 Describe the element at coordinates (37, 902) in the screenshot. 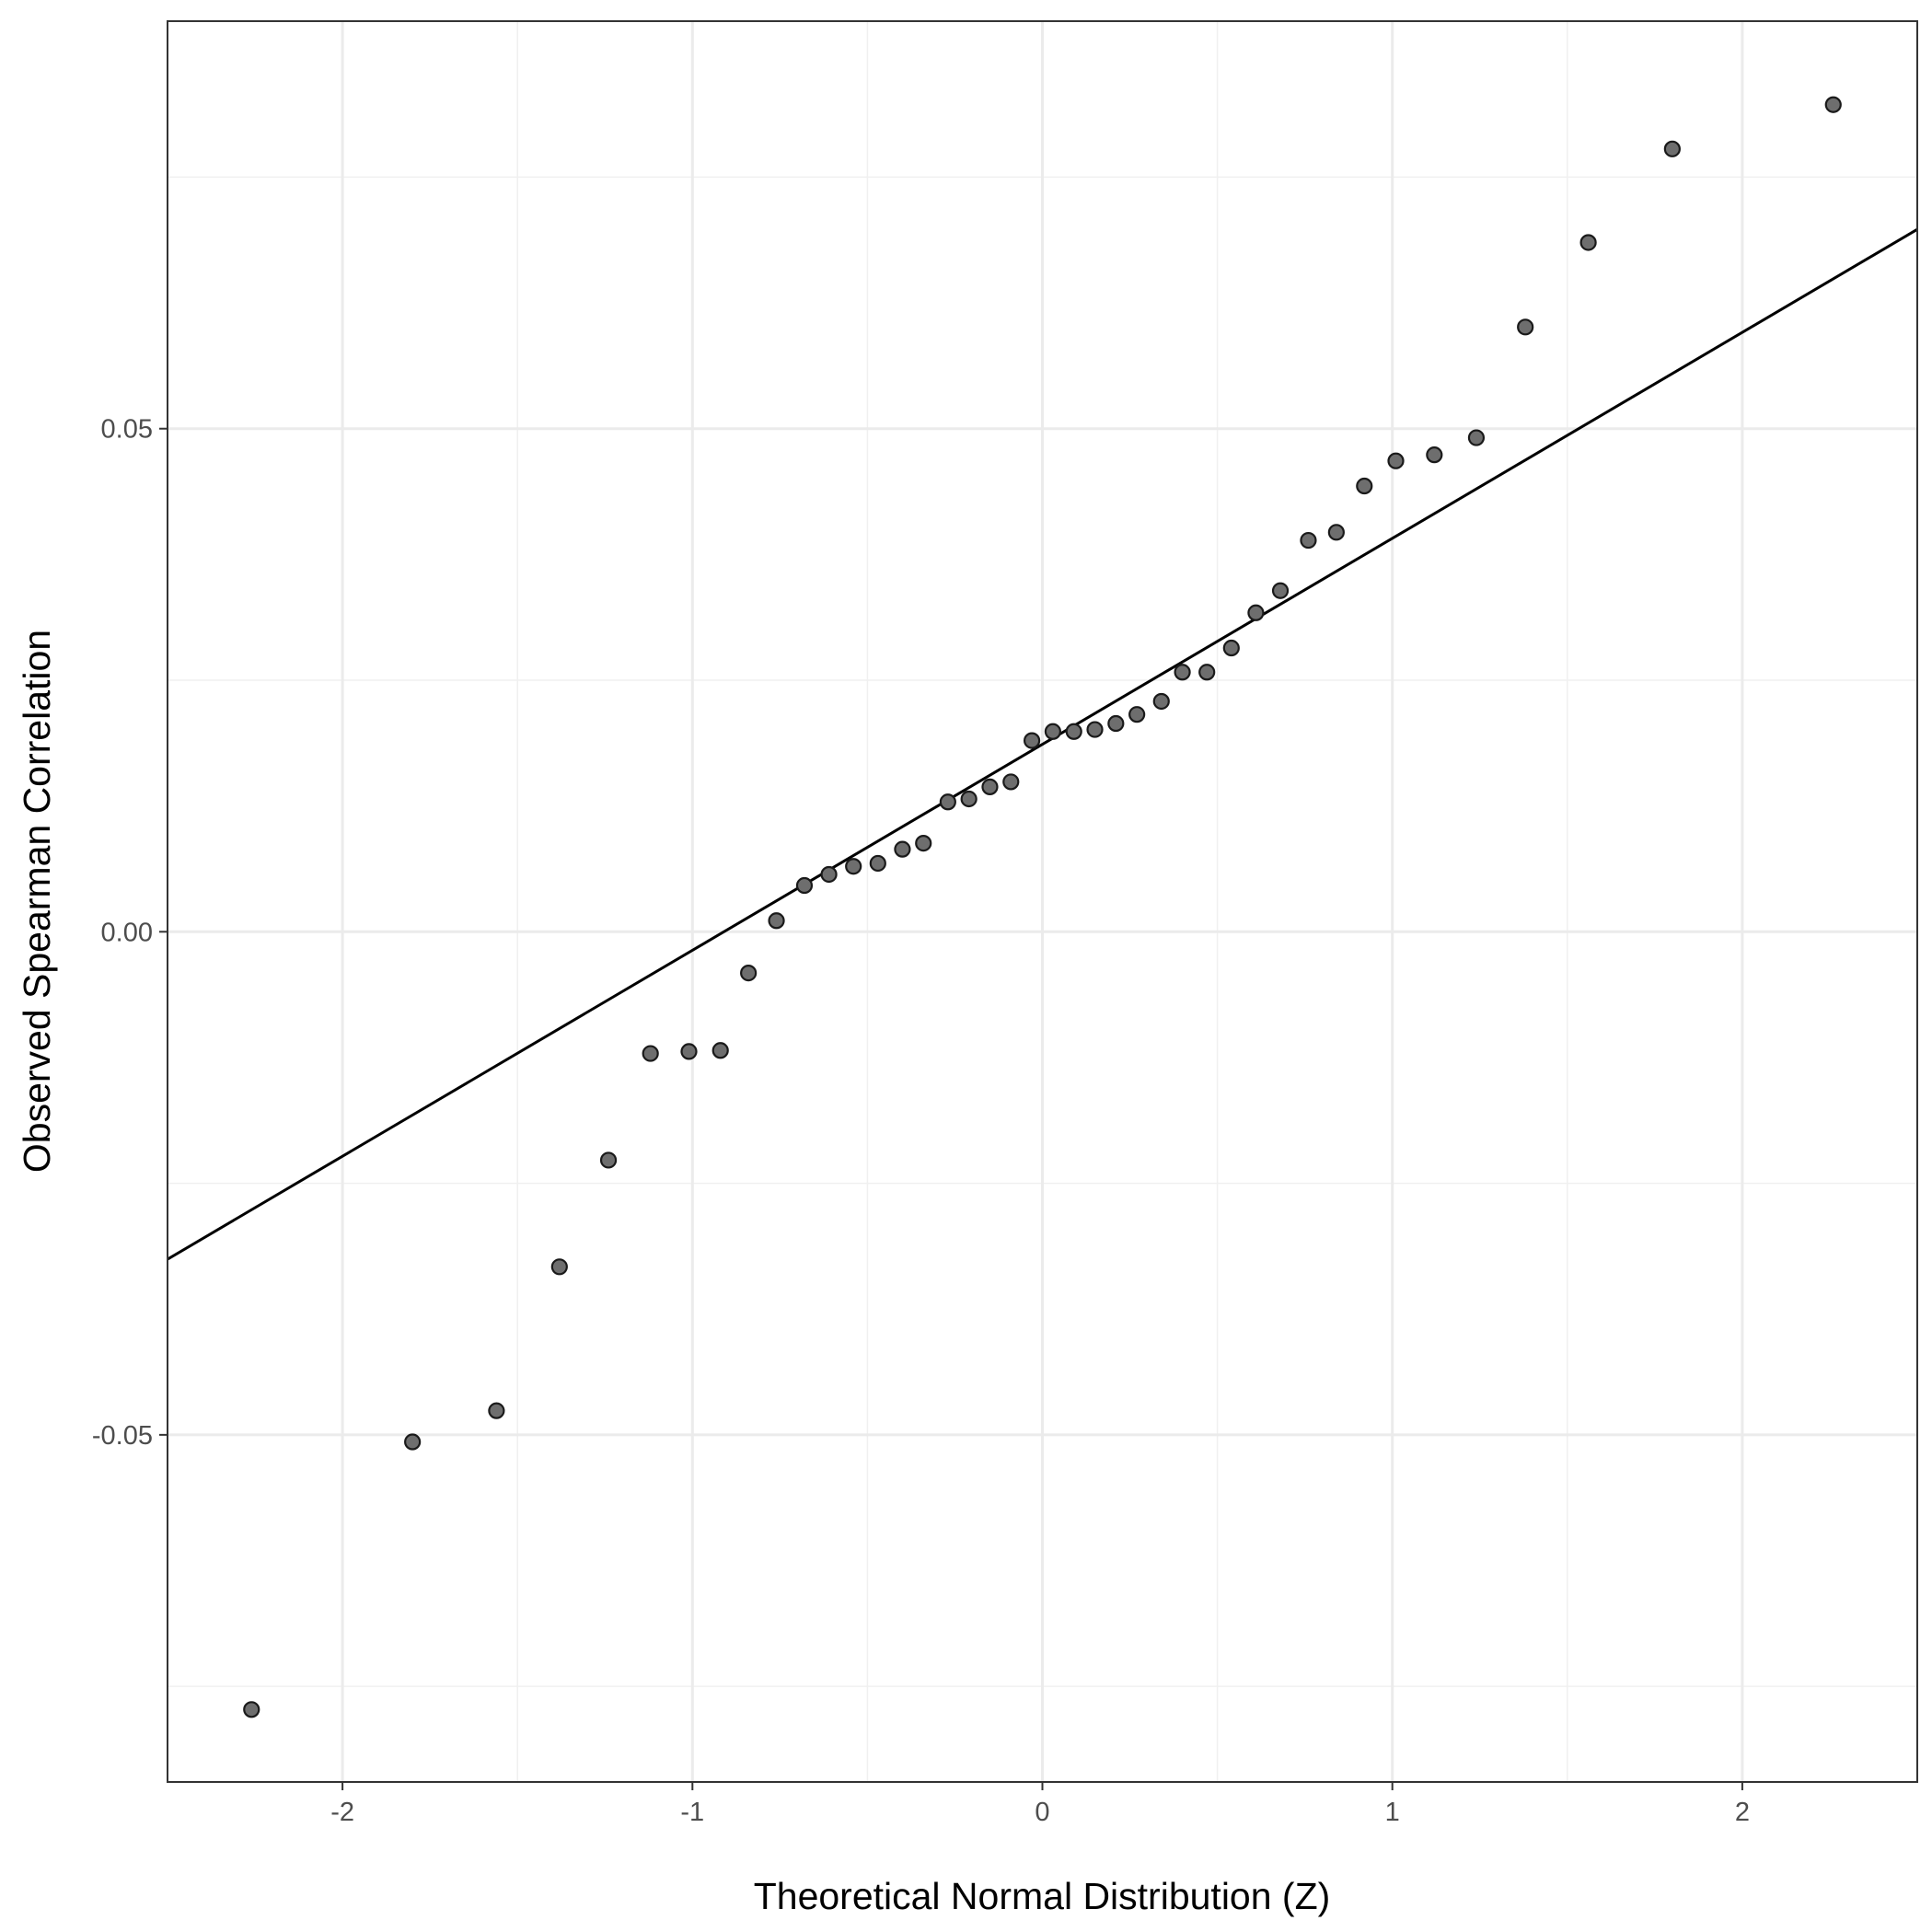

I see `y-axis-title: Observed Spearman Correlation` at that location.